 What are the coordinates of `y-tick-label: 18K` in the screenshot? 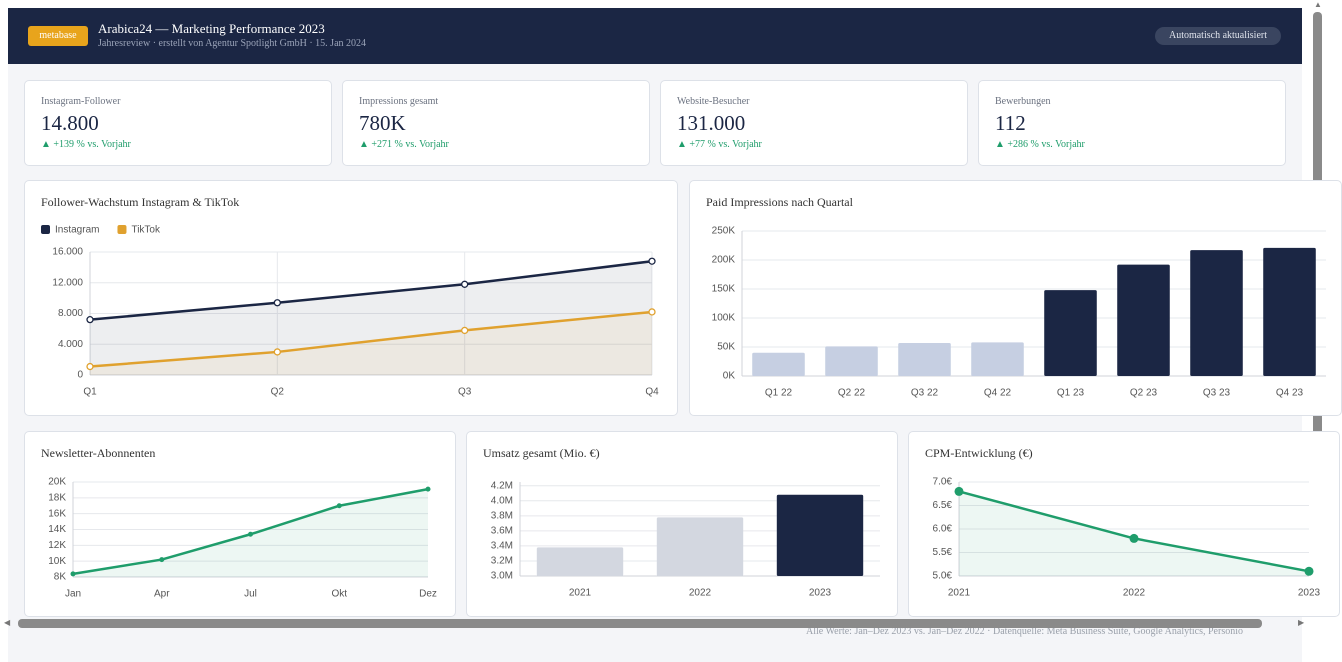 It's located at (57, 497).